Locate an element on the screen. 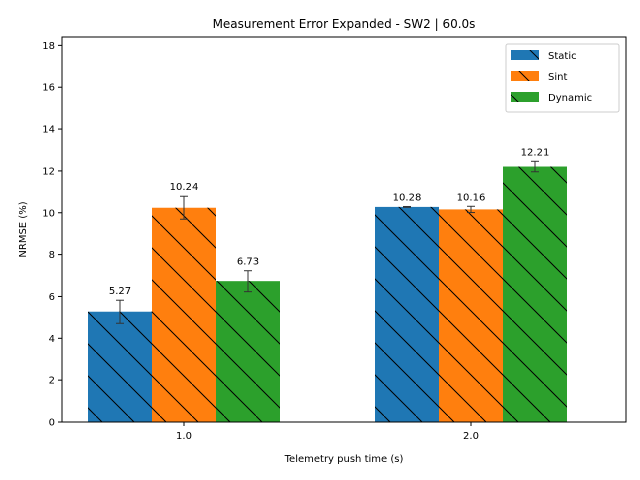  y-tick-label: 6 is located at coordinates (52, 297).